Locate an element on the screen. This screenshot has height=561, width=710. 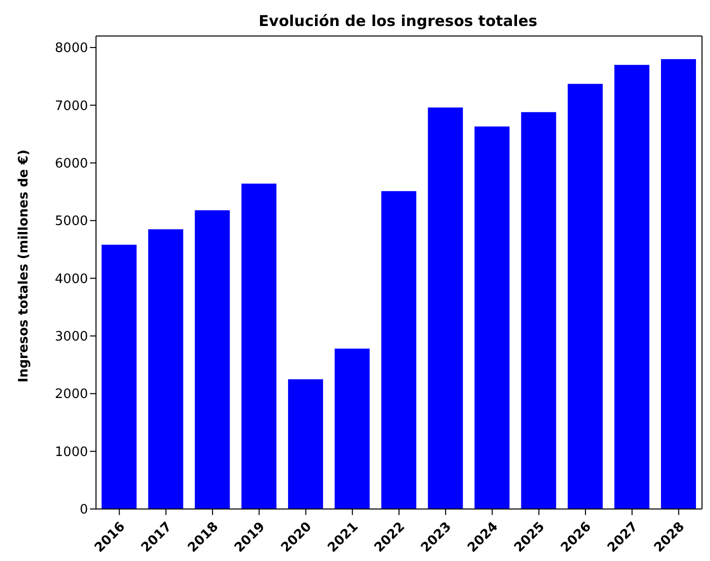
y-tick-label: 2000 is located at coordinates (71, 394).